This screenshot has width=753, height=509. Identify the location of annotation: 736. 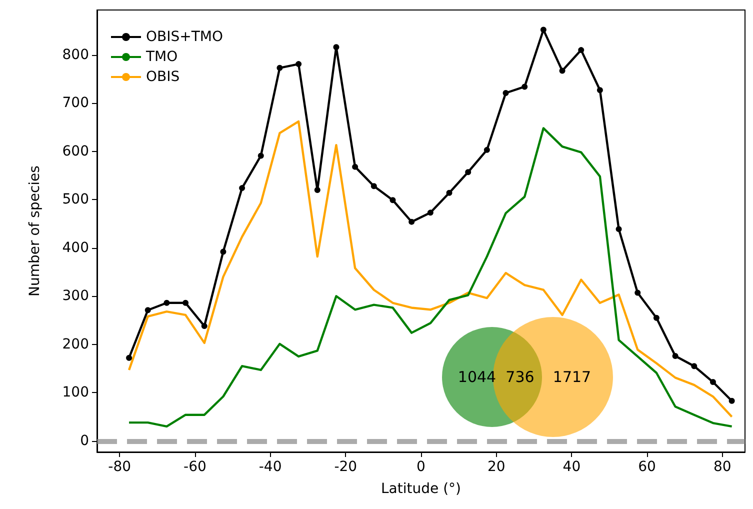
(520, 377).